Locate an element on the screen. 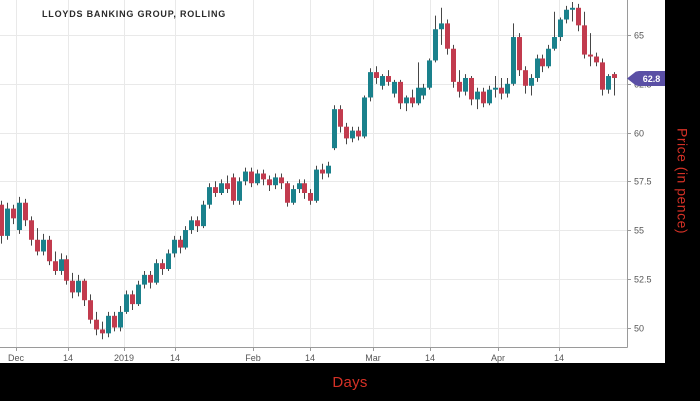 This screenshot has height=401, width=700. x-axis-title: Days is located at coordinates (350, 382).